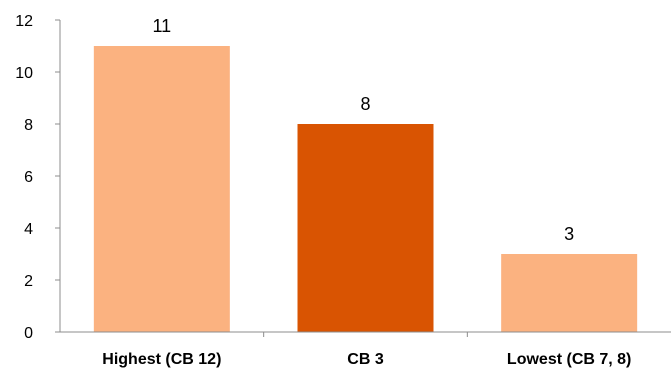  Describe the element at coordinates (28, 333) in the screenshot. I see `y-tick-label: 0` at that location.